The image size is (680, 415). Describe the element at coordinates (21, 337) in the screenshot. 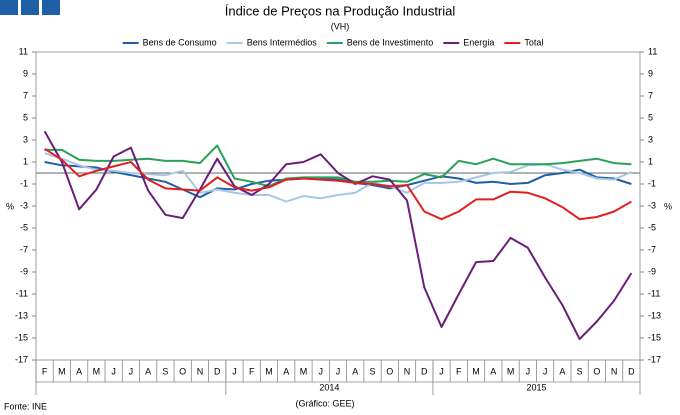

I see `y-tick-label: -15` at that location.